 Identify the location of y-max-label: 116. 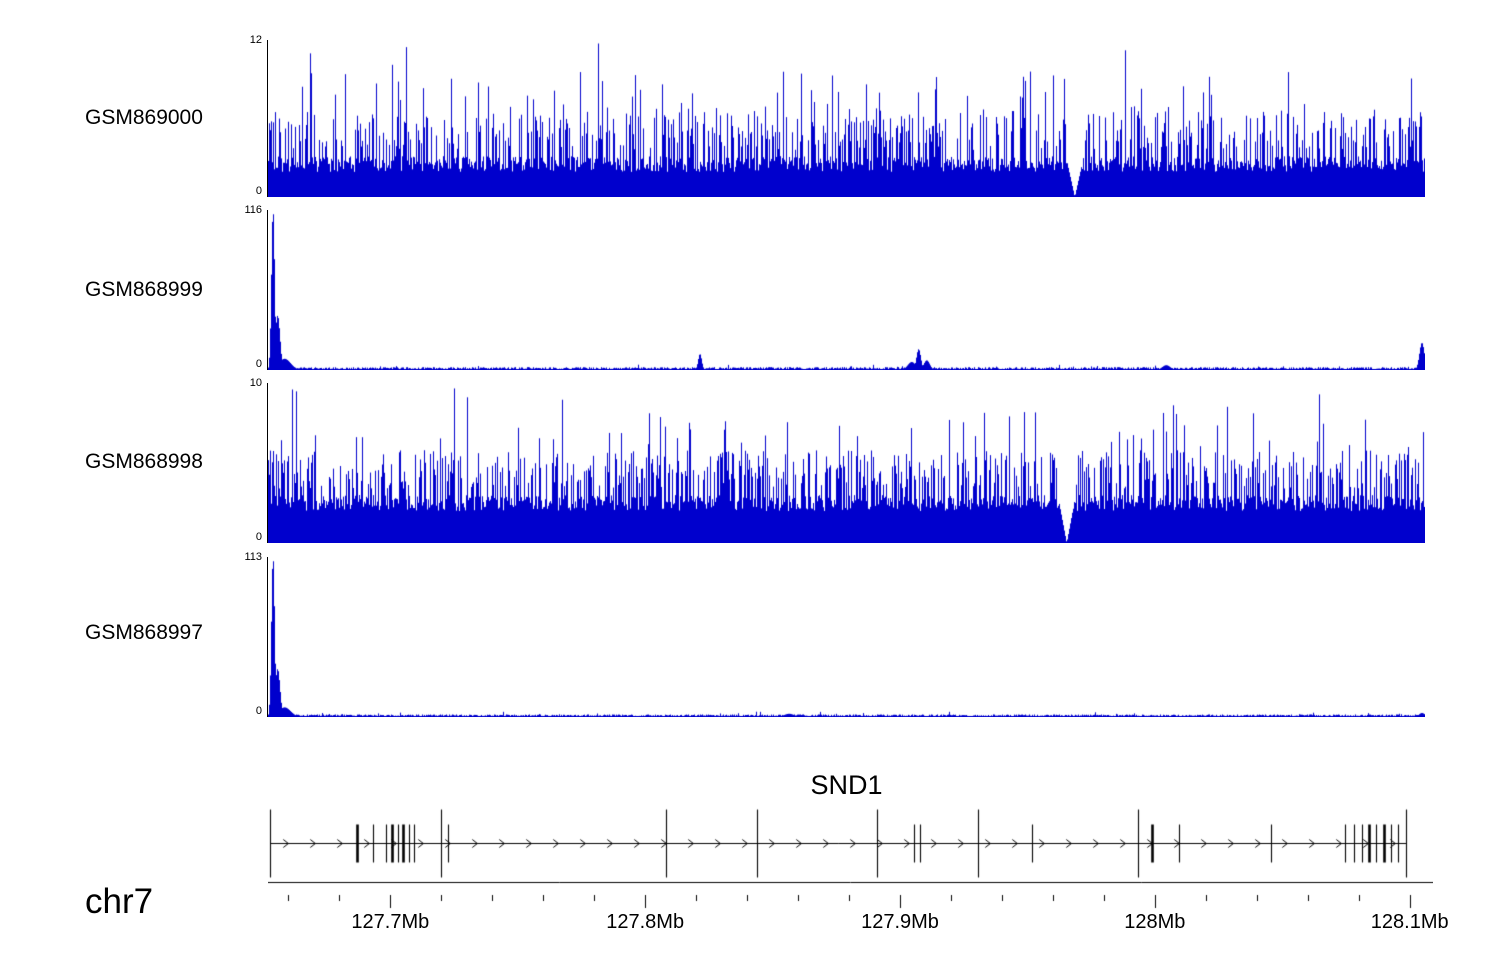
(253, 210).